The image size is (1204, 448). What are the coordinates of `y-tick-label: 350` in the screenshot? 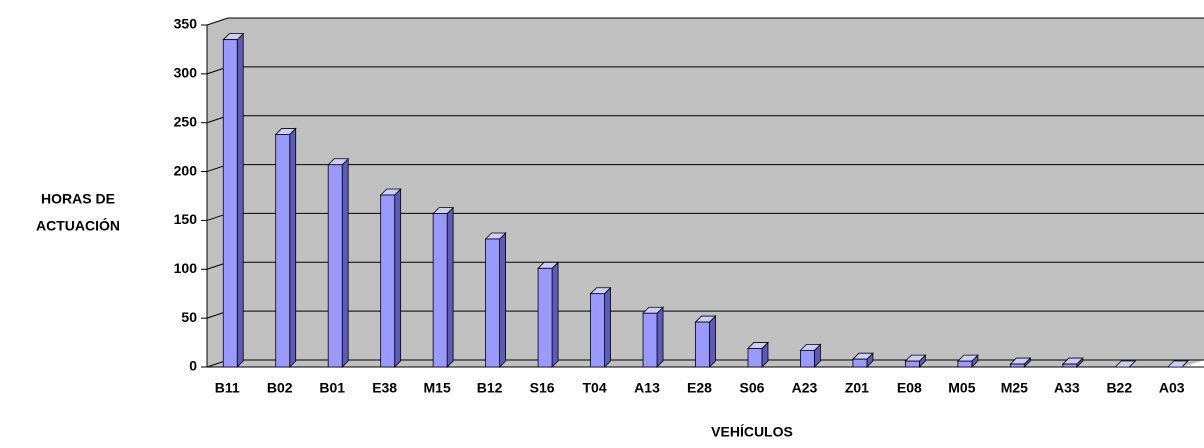 It's located at (186, 24).